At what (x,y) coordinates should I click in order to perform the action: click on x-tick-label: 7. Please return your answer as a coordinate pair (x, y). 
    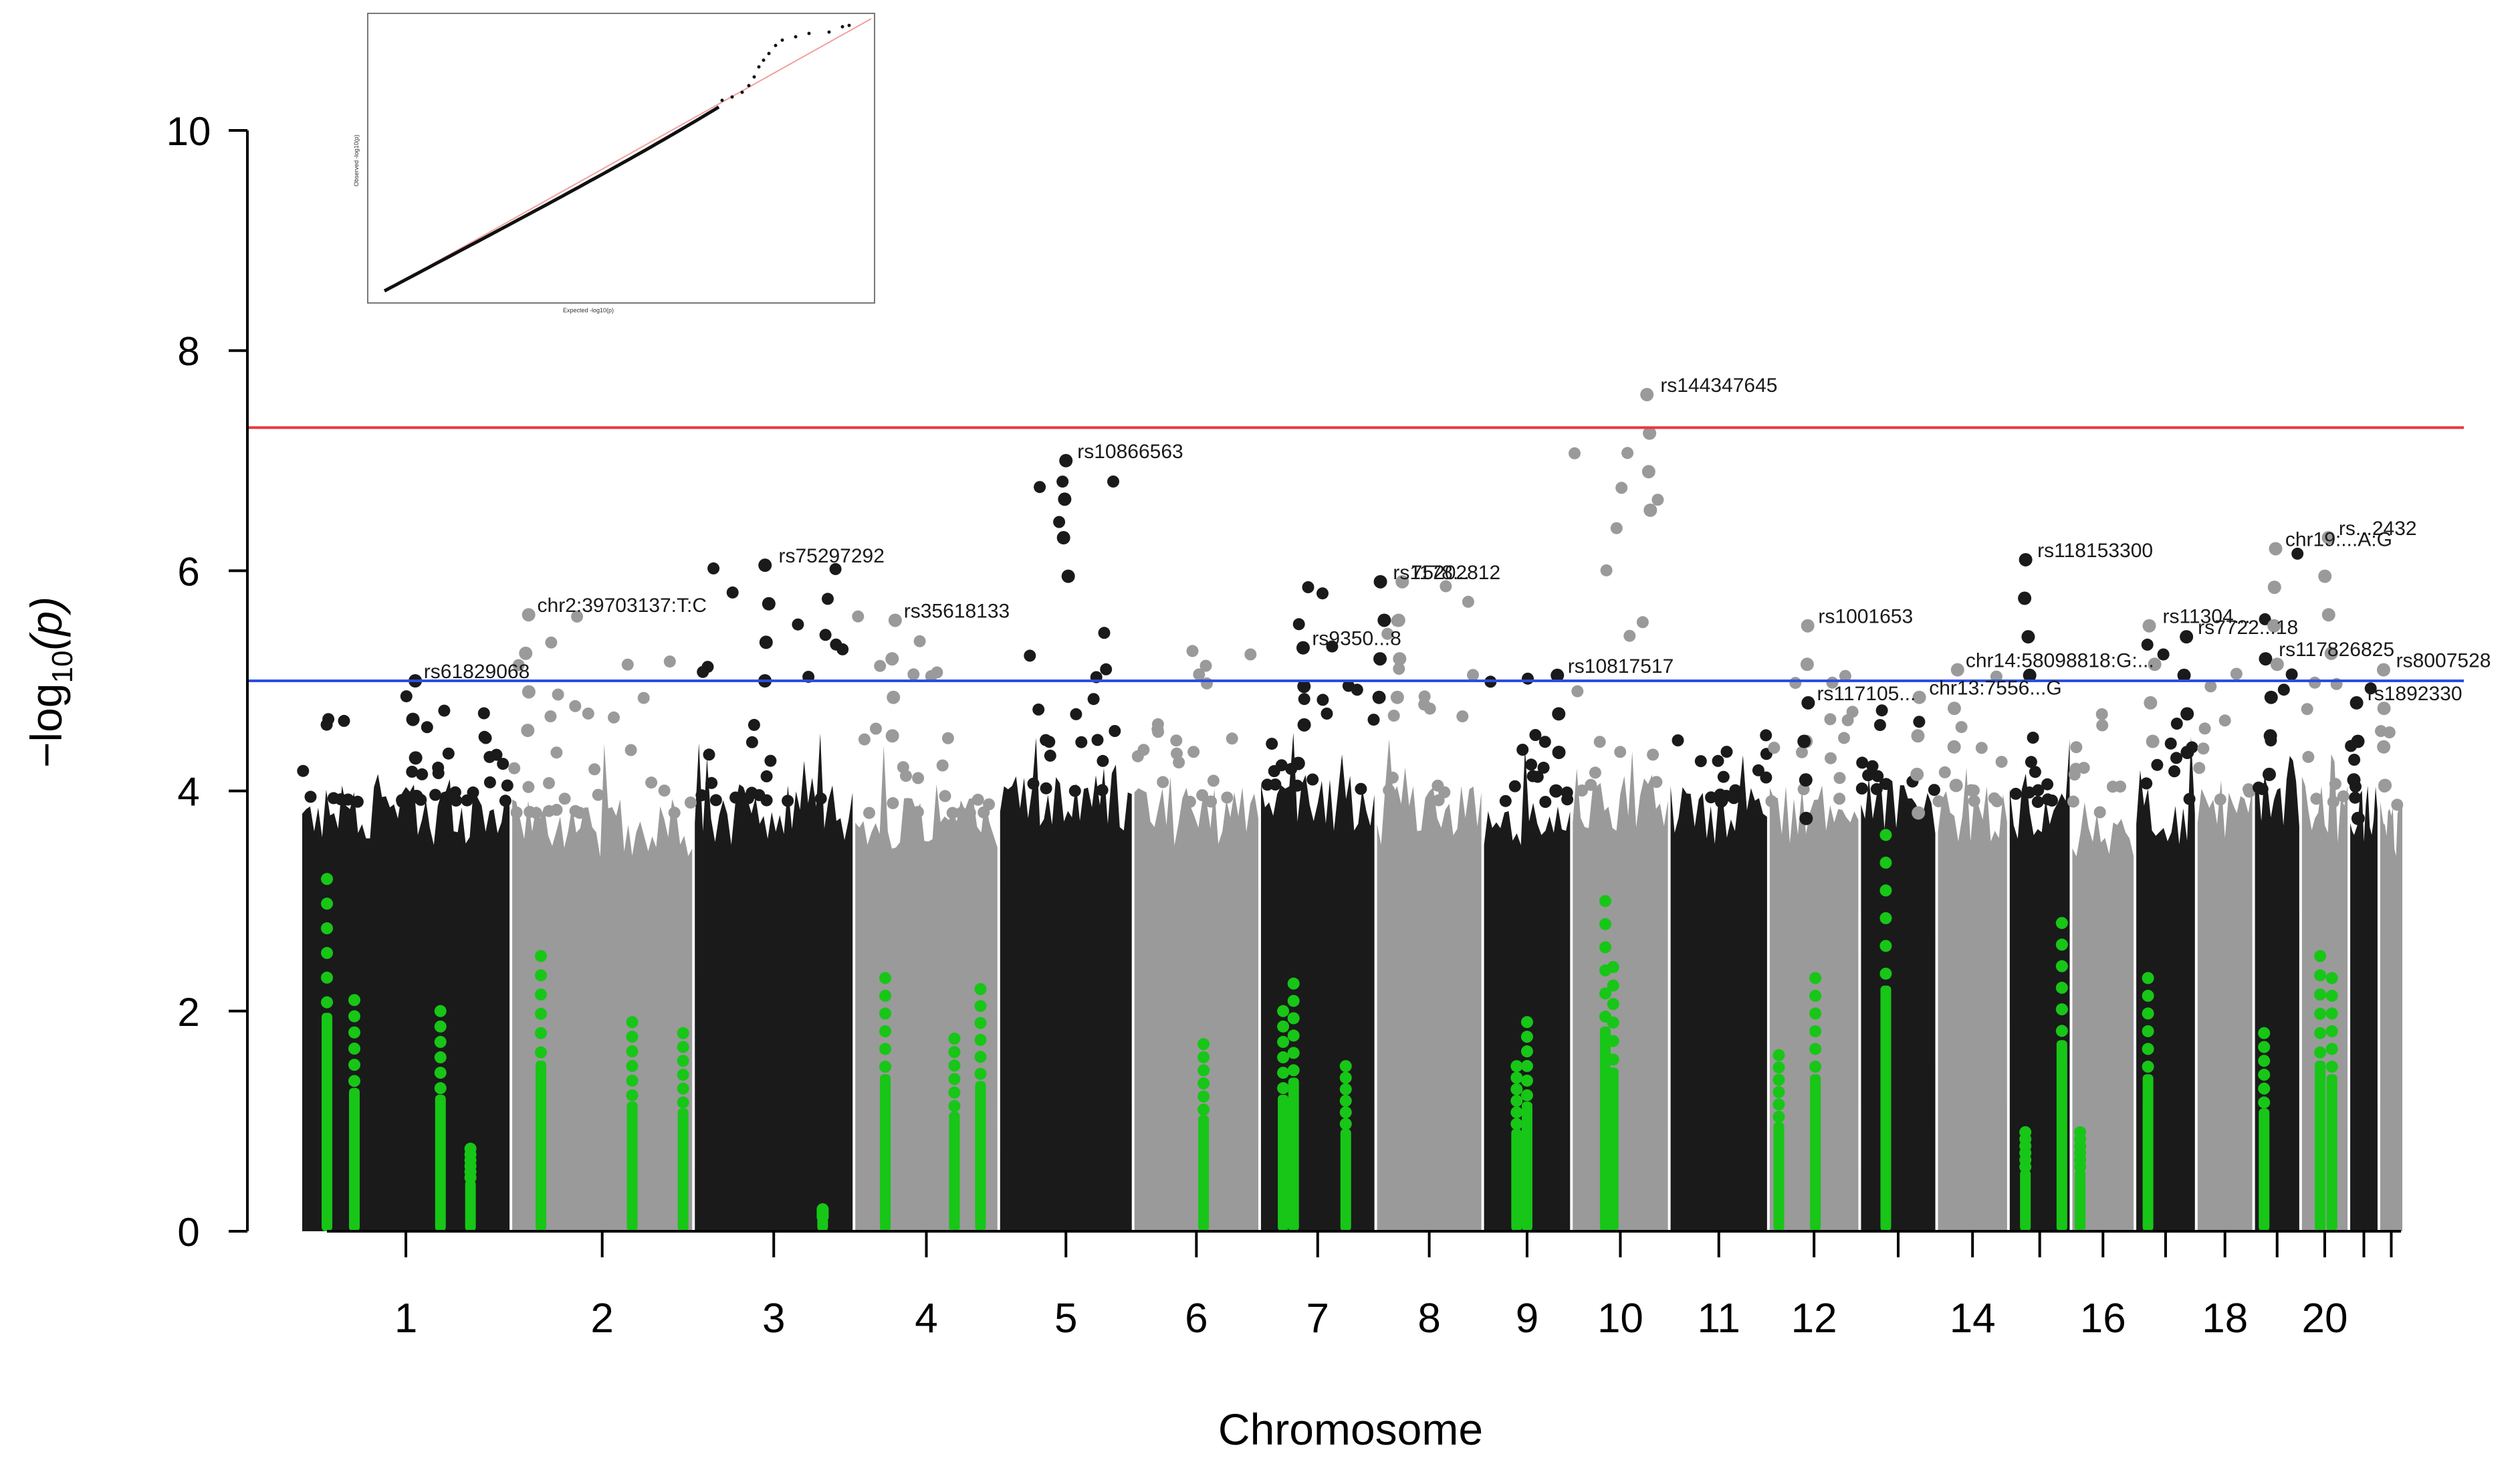
    Looking at the image, I should click on (1317, 1318).